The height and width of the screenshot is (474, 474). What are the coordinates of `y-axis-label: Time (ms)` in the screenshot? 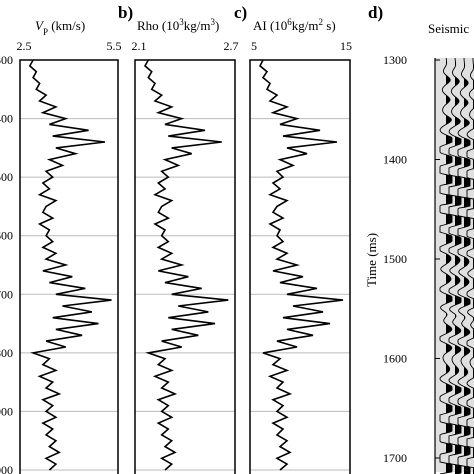 It's located at (371, 260).